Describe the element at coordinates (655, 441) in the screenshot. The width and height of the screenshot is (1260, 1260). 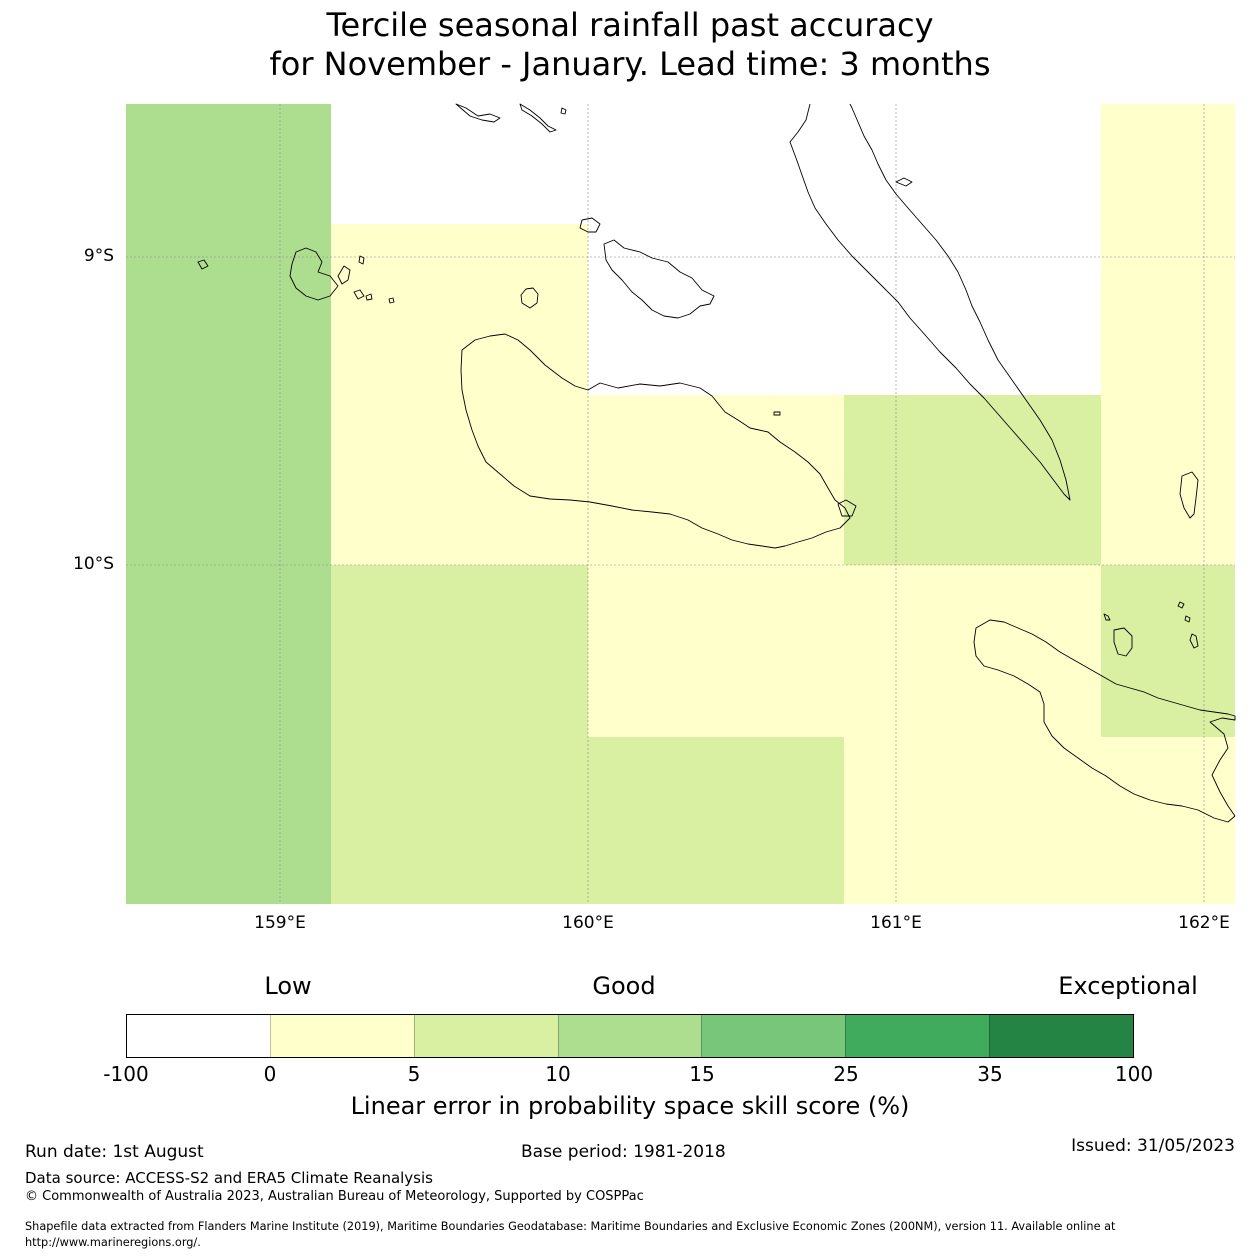
I see `island-guadalcanal-outline` at that location.